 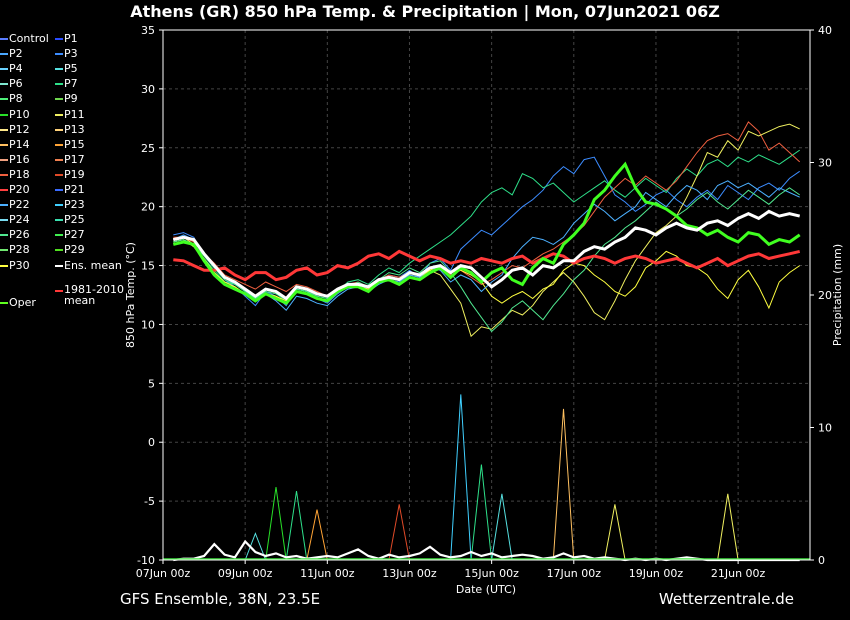 I want to click on x-tick-label: 11Jun 00z, so click(x=327, y=573).